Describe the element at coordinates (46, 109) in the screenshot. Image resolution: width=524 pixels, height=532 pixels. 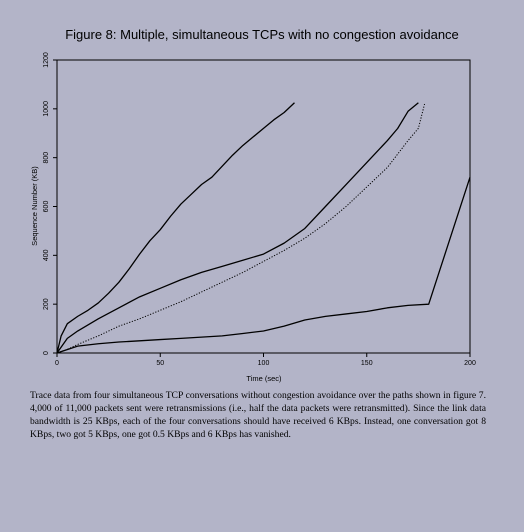
I see `y-tick-label-5: 1000` at that location.